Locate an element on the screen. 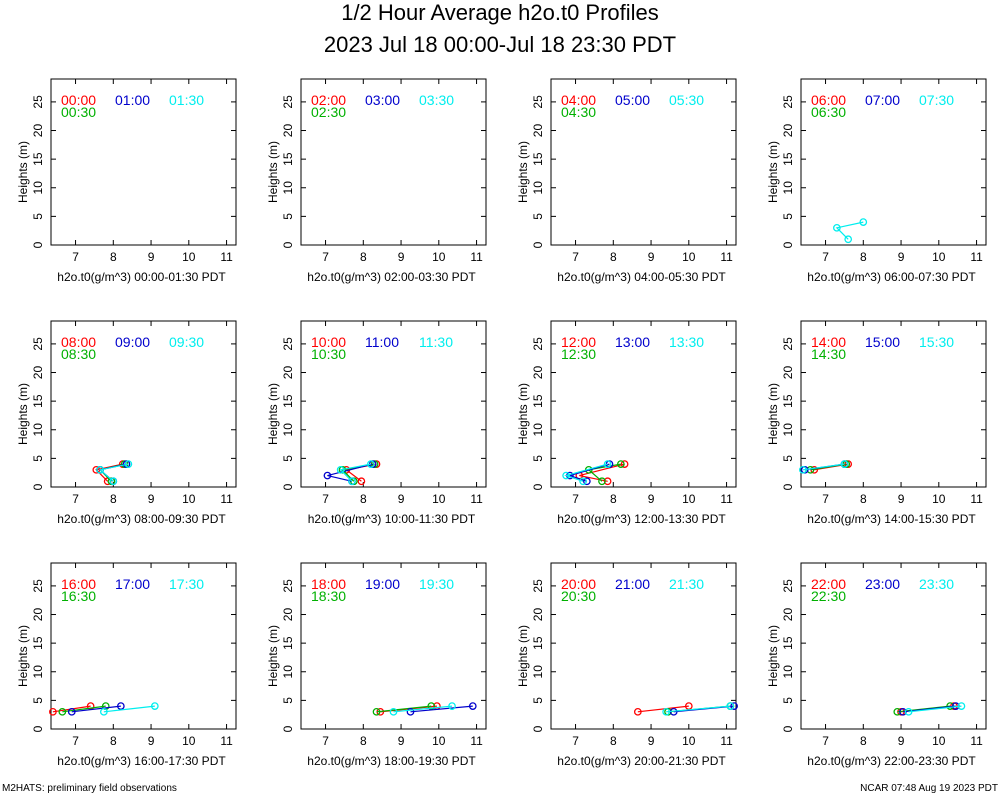 Image resolution: width=1000 pixels, height=800 pixels. x-axis-label: h2o.t0(g/m^3) 04:00-05:30 PDT is located at coordinates (641, 277).